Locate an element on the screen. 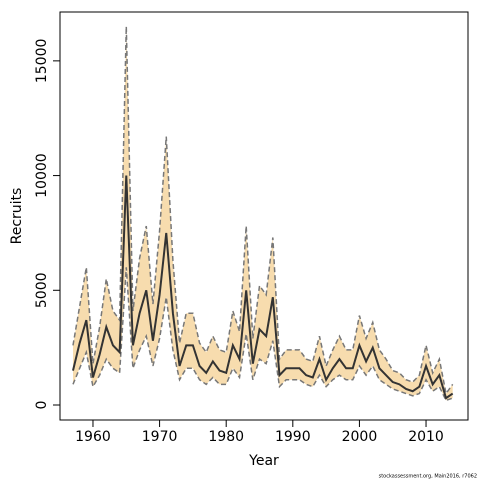  x-tick-label: 2000 is located at coordinates (360, 437).